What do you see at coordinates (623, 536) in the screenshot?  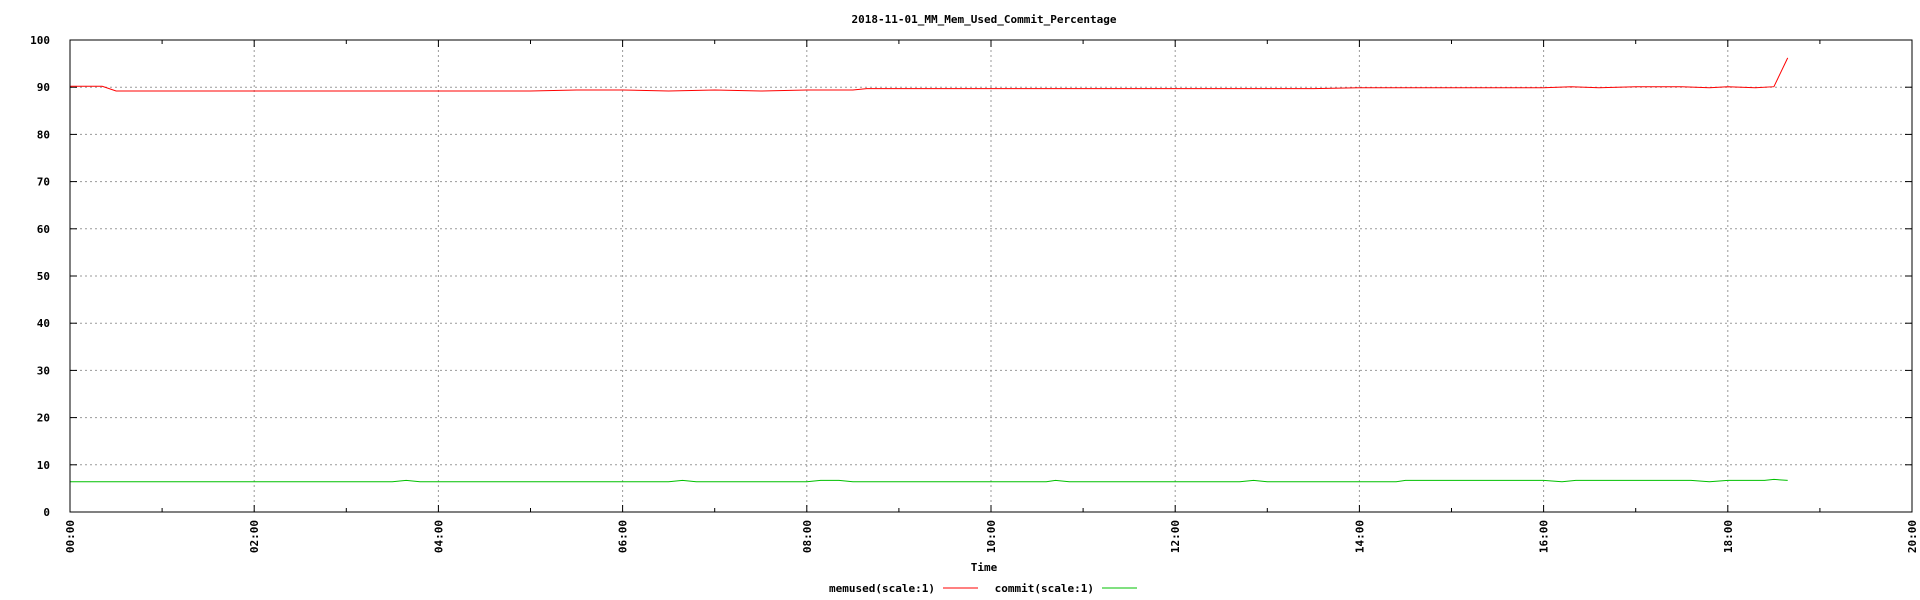 I see `x-tick-label: 06:00` at bounding box center [623, 536].